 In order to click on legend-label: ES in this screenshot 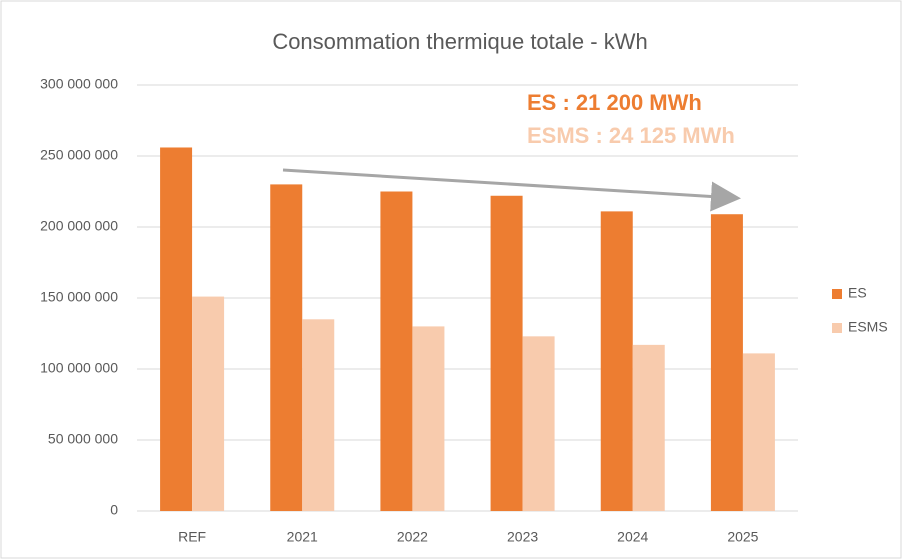, I will do `click(857, 293)`.